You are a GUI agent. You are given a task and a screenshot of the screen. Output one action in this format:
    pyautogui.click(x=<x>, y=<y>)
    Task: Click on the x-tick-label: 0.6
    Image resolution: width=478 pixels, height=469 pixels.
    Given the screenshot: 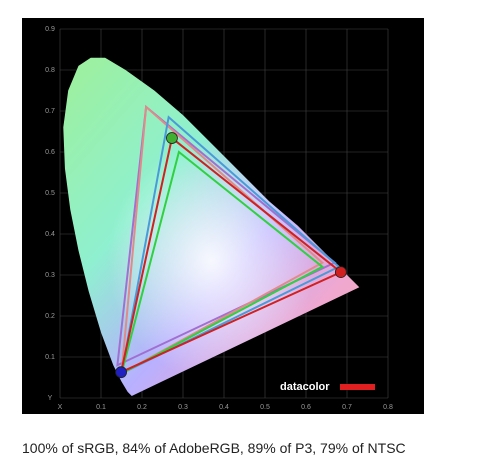 What is the action you would take?
    pyautogui.click(x=306, y=407)
    